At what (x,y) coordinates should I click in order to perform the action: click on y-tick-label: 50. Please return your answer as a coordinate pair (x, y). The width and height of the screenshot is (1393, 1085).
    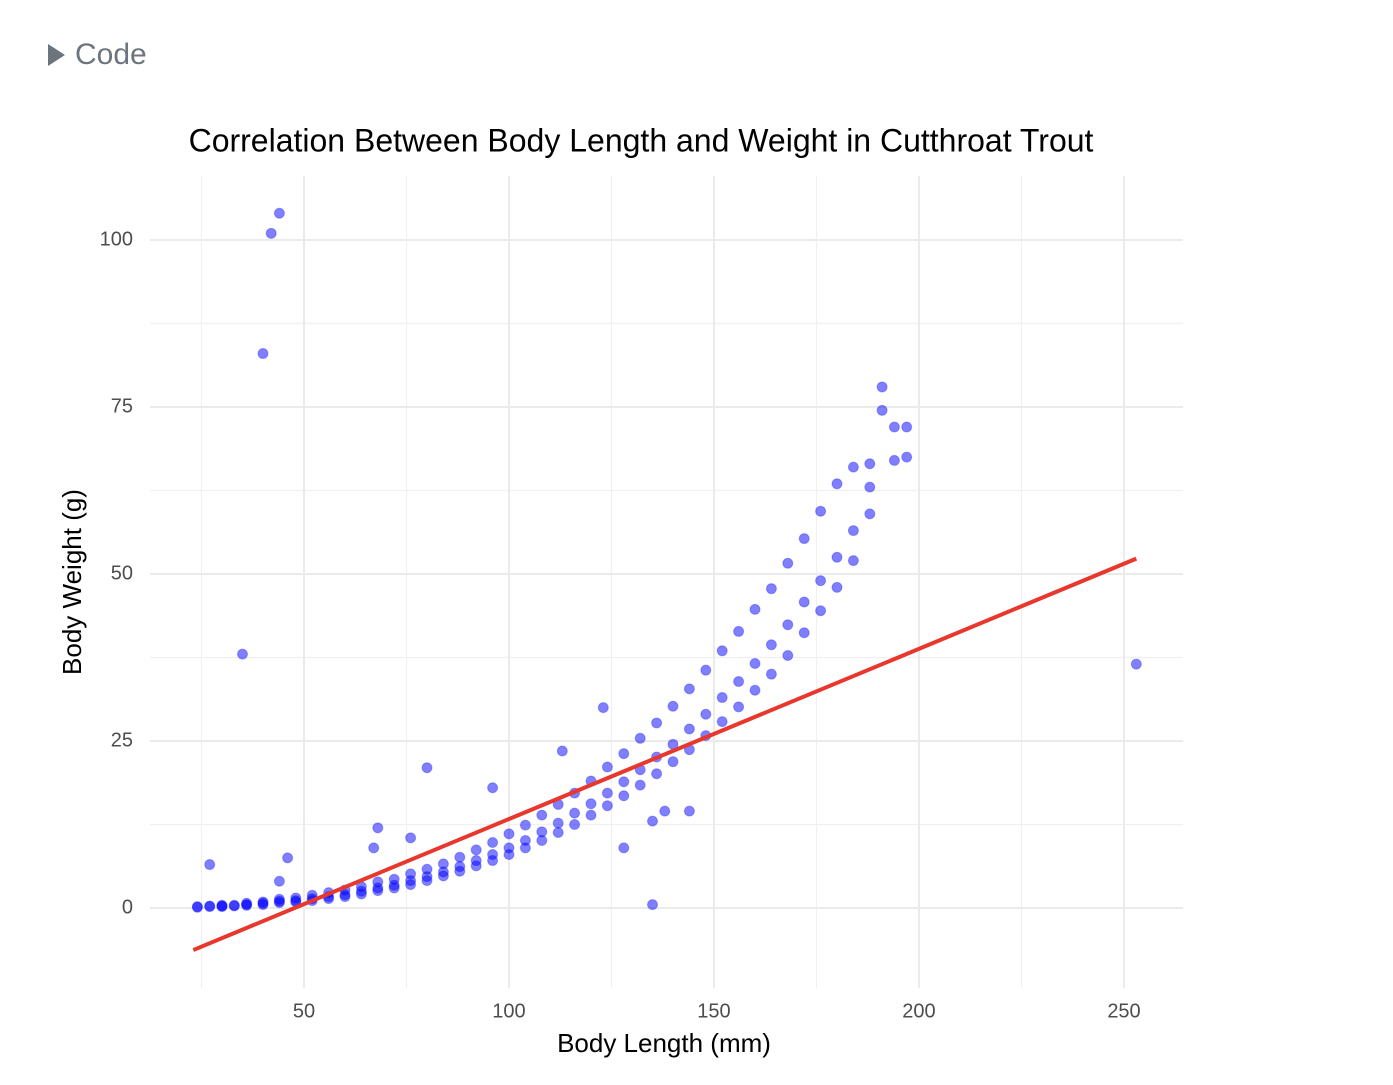
    Looking at the image, I should click on (122, 573).